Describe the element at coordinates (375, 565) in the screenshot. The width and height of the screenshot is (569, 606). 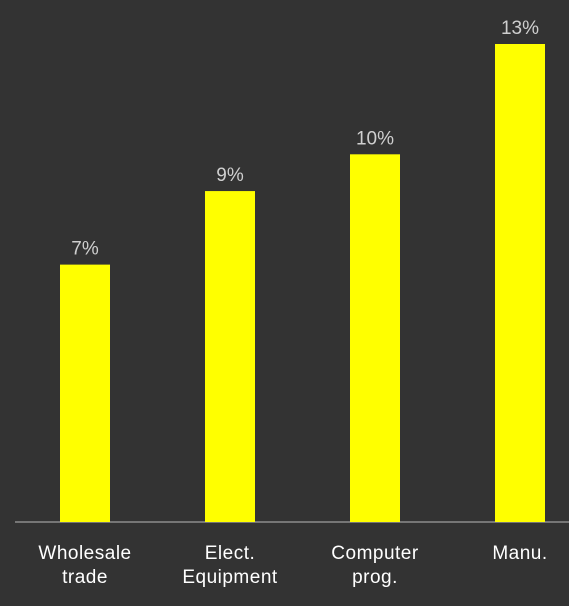
I see `x-tick-label: Computer prog.` at that location.